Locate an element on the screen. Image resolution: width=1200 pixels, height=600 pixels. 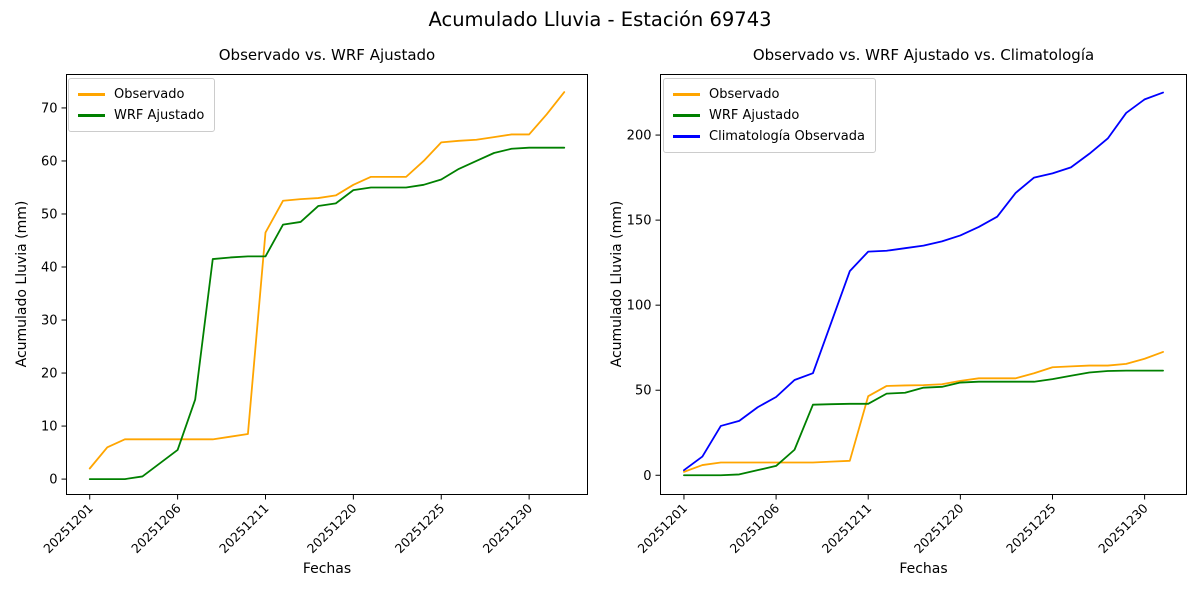
y-tick-label: 200 is located at coordinates (639, 136).